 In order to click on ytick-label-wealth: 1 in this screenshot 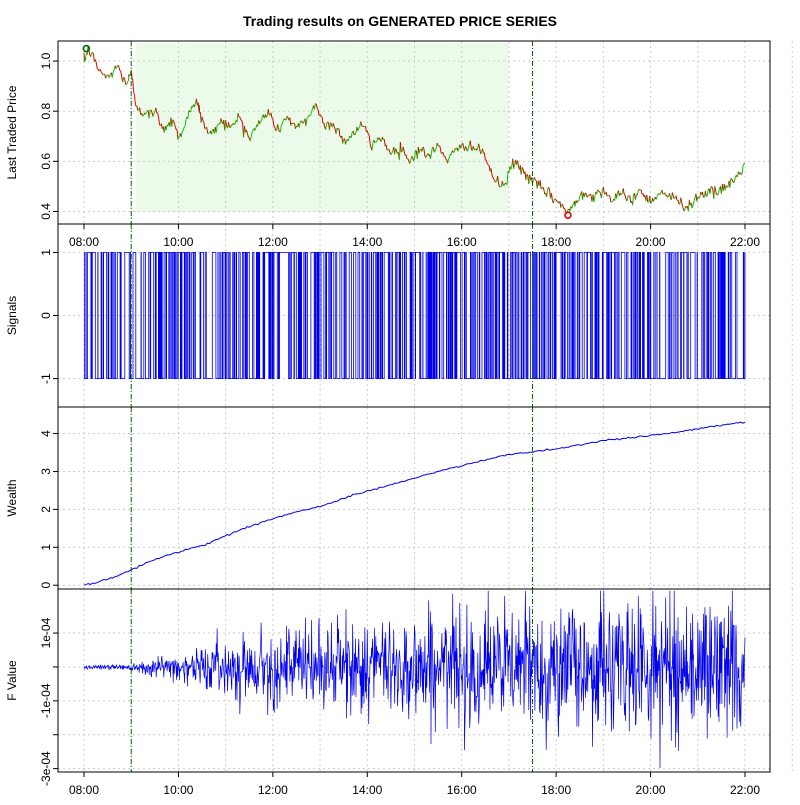, I will do `click(46, 547)`.